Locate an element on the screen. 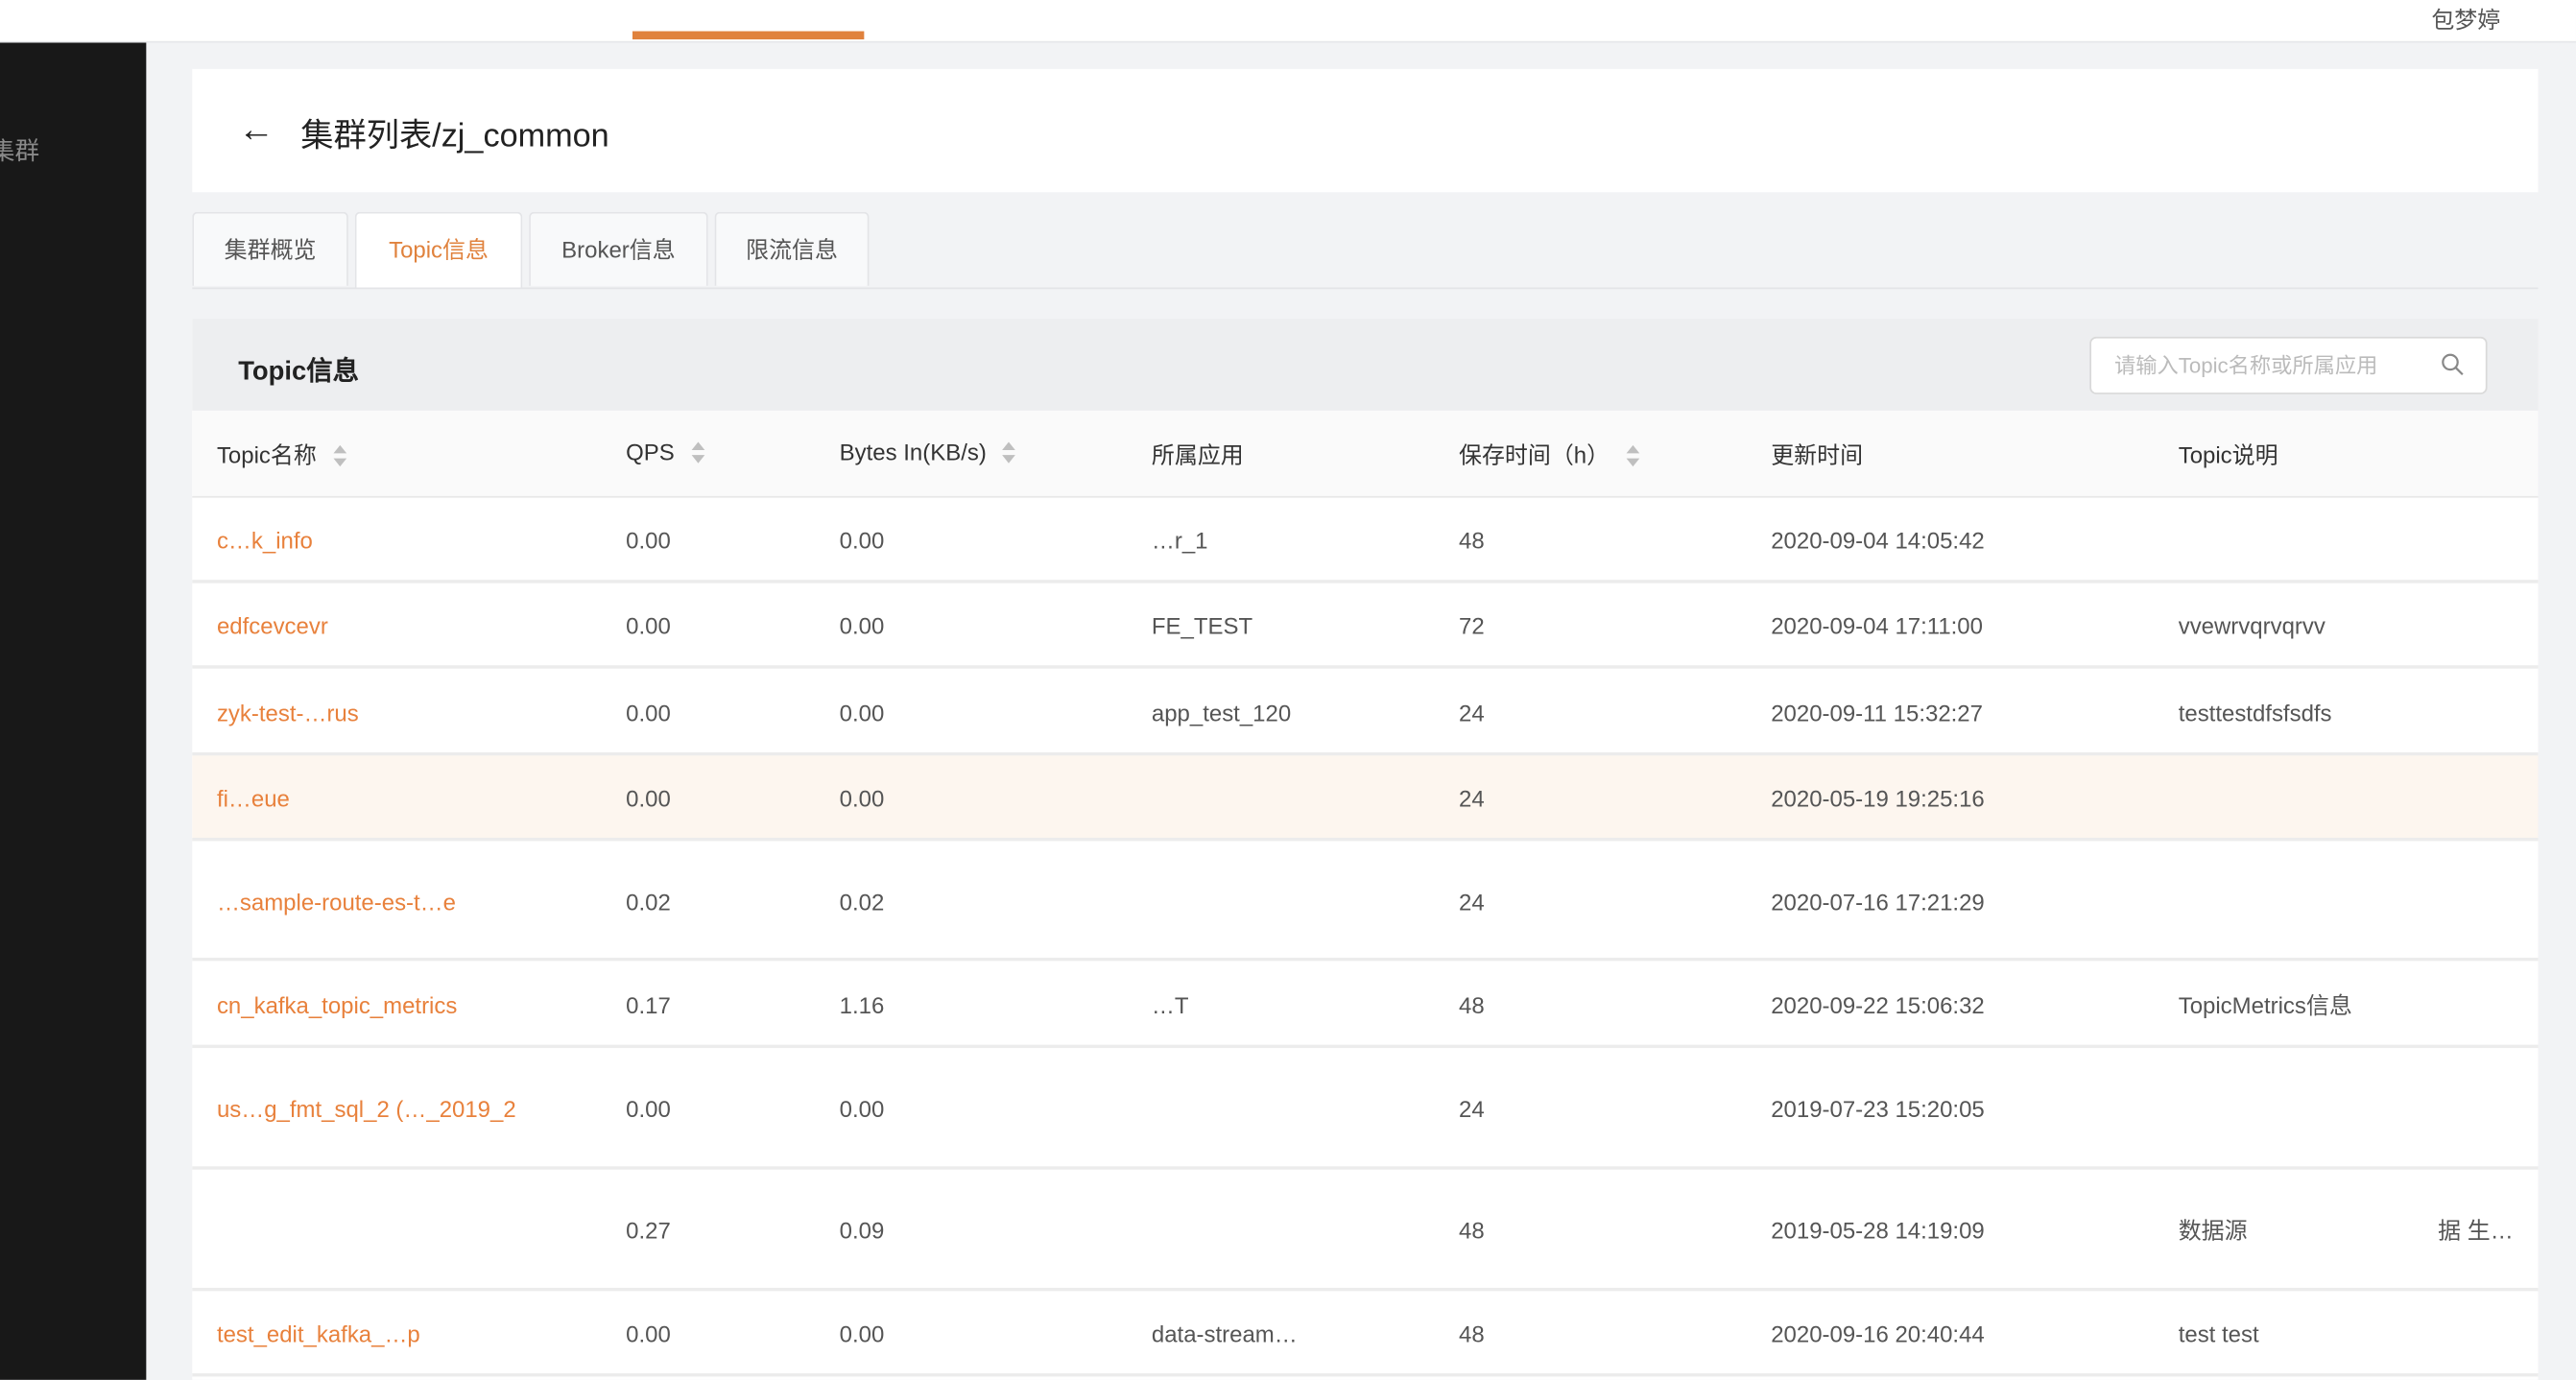  search-icon is located at coordinates (2453, 364).